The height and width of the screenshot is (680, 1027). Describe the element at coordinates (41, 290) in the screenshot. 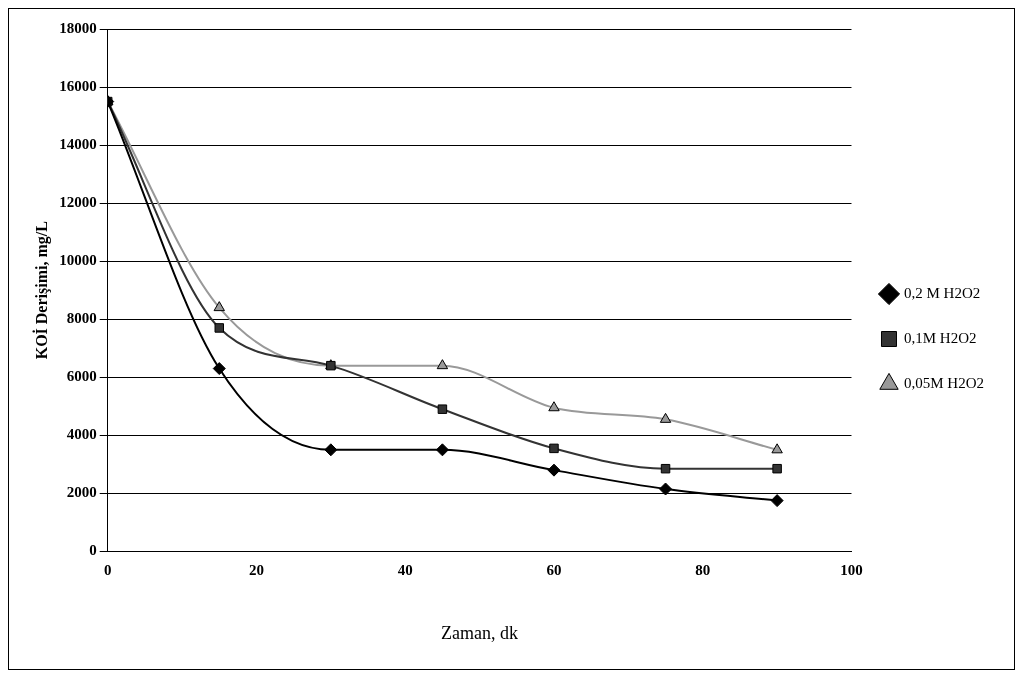

I see `y-axis-title: KOİ Derişimi, mg/L` at that location.